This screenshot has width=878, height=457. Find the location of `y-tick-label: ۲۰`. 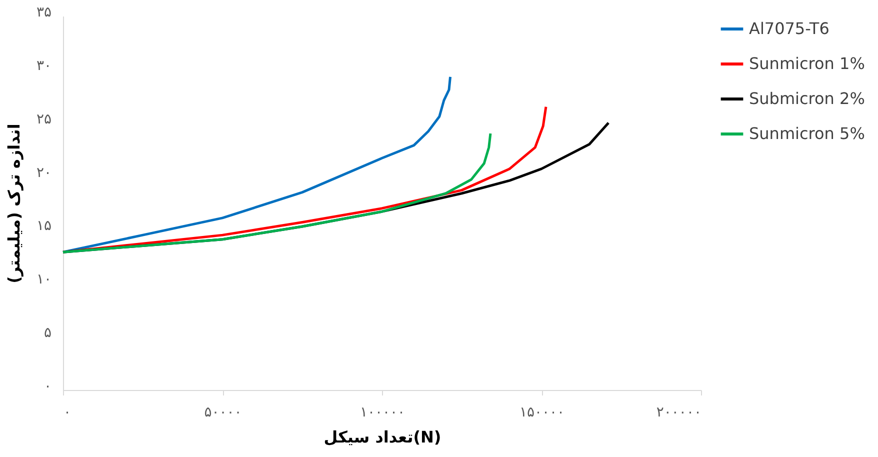

y-tick-label: ۲۰ is located at coordinates (44, 172).